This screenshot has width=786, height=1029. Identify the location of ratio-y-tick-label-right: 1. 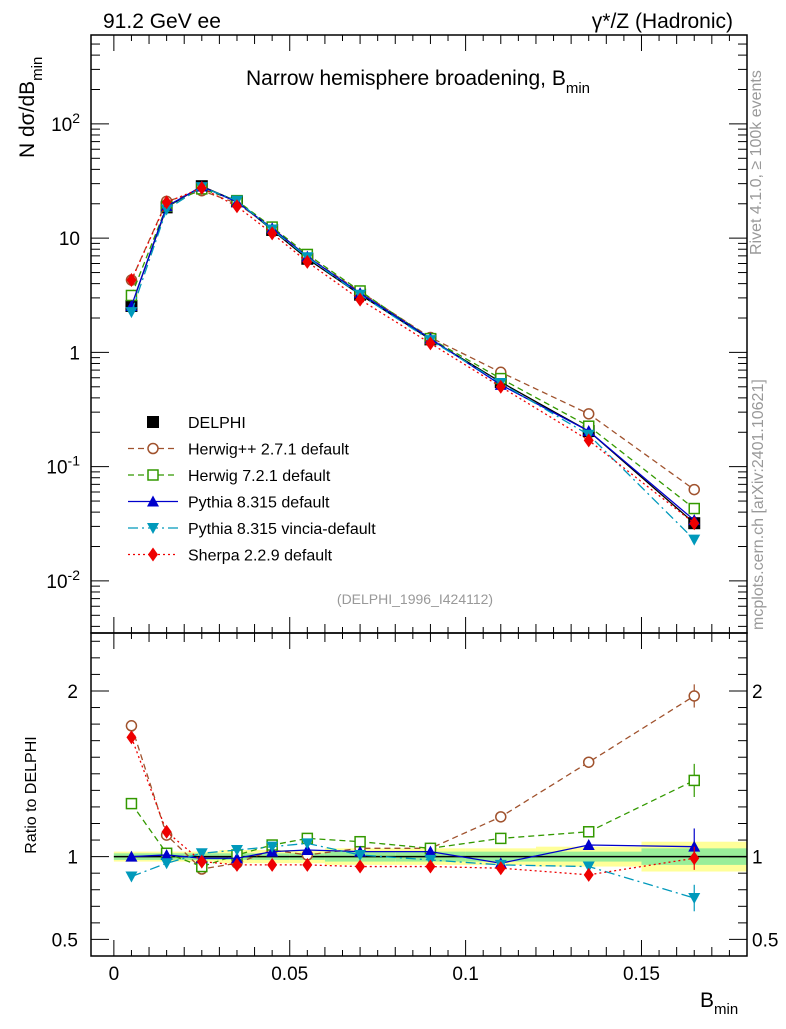
(757, 858).